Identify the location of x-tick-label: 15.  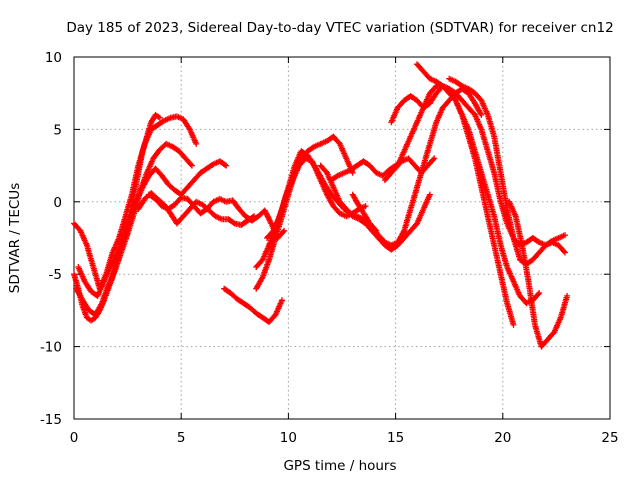
(395, 438).